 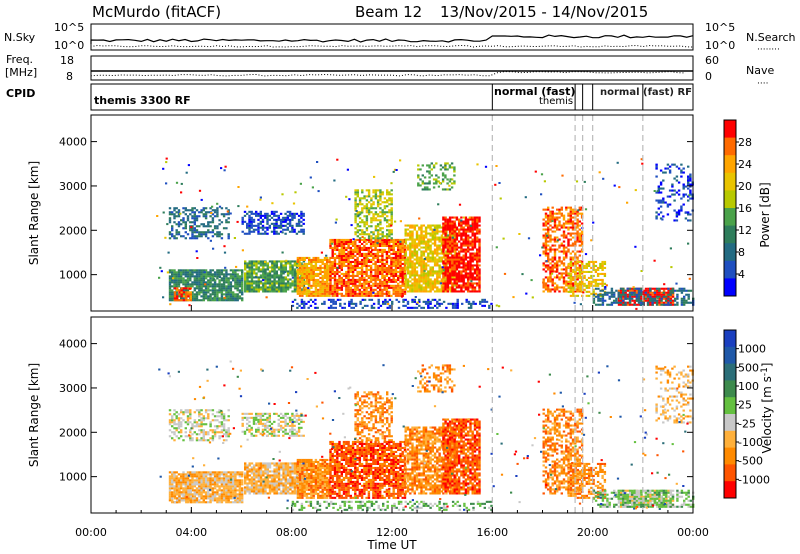 What do you see at coordinates (567, 97) in the screenshot?
I see `cpid-marks` at bounding box center [567, 97].